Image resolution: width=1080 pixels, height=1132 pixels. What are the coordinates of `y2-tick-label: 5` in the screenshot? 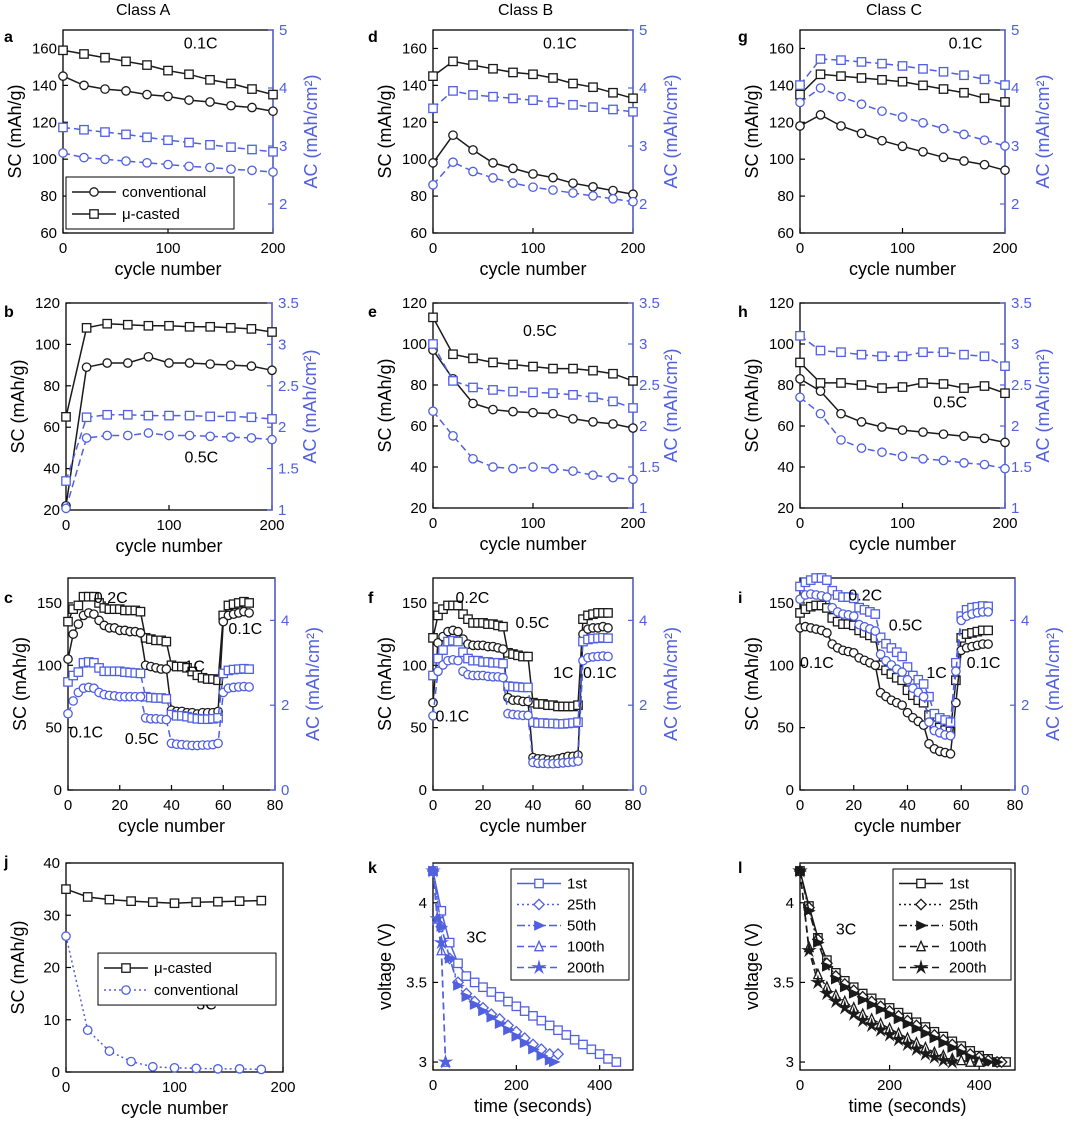 It's located at (283, 30).